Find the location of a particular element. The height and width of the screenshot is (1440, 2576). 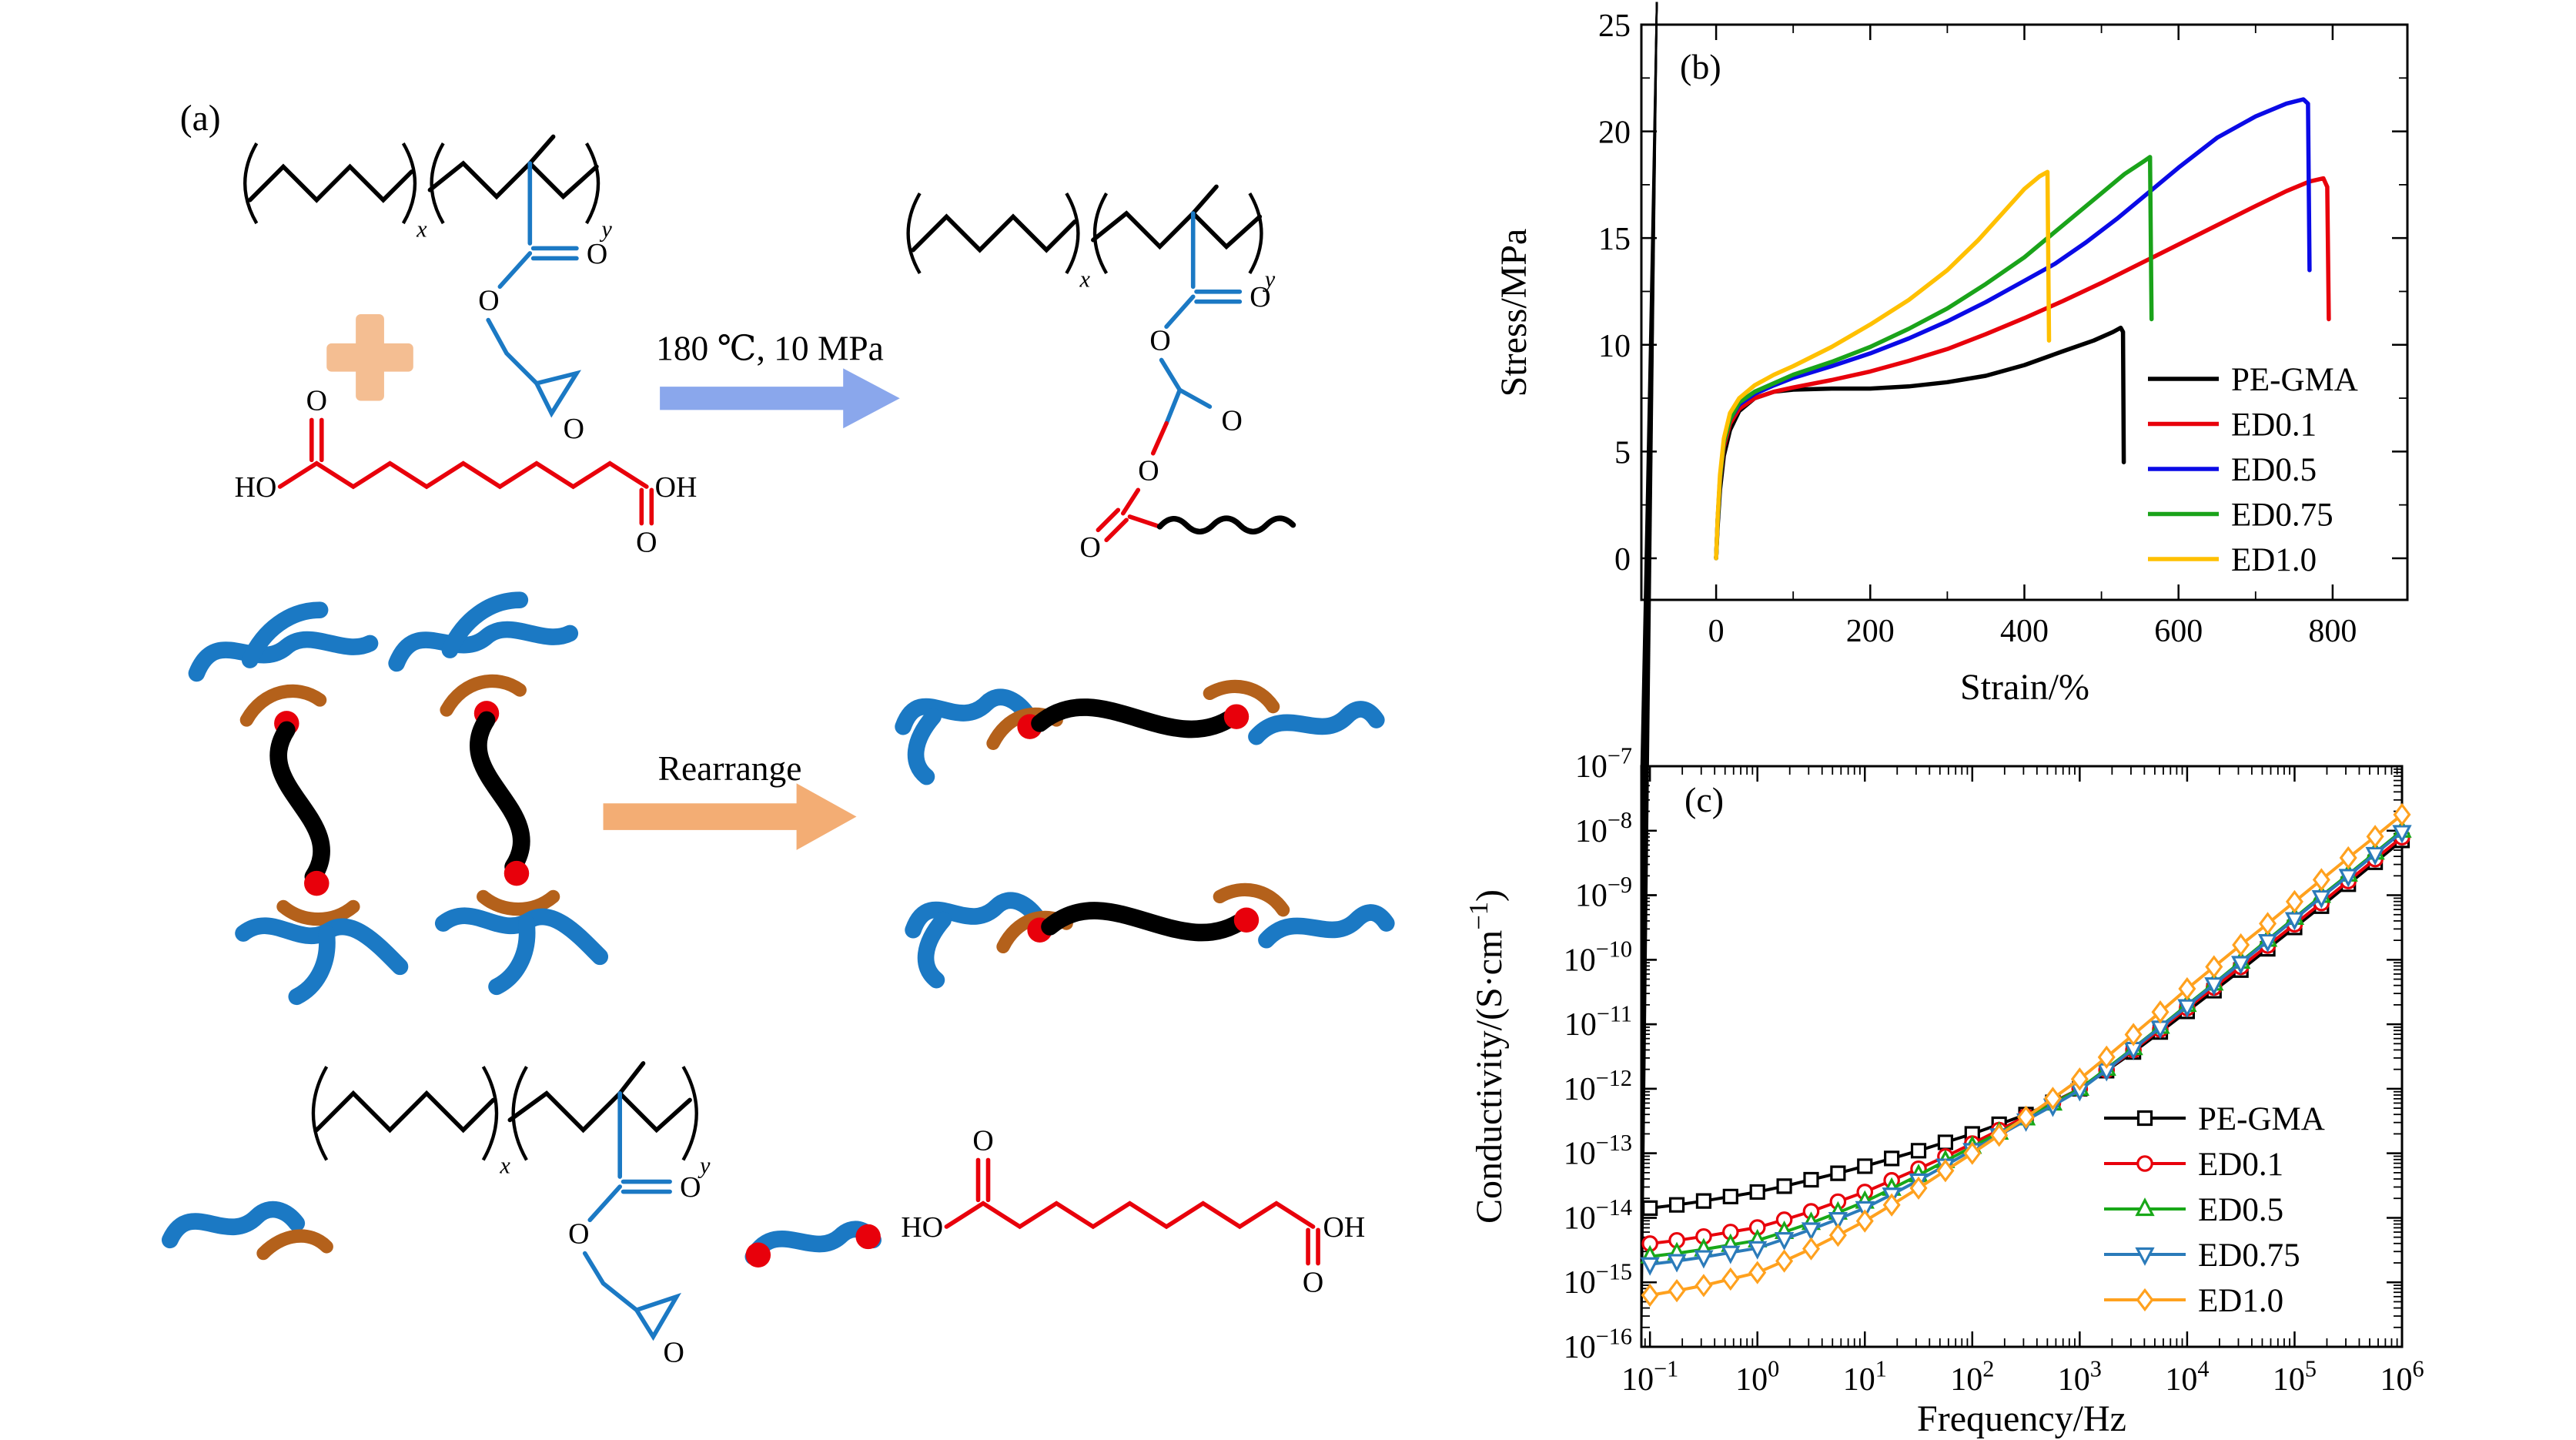

y-tick-label: 10⁻⁹ is located at coordinates (1604, 893).